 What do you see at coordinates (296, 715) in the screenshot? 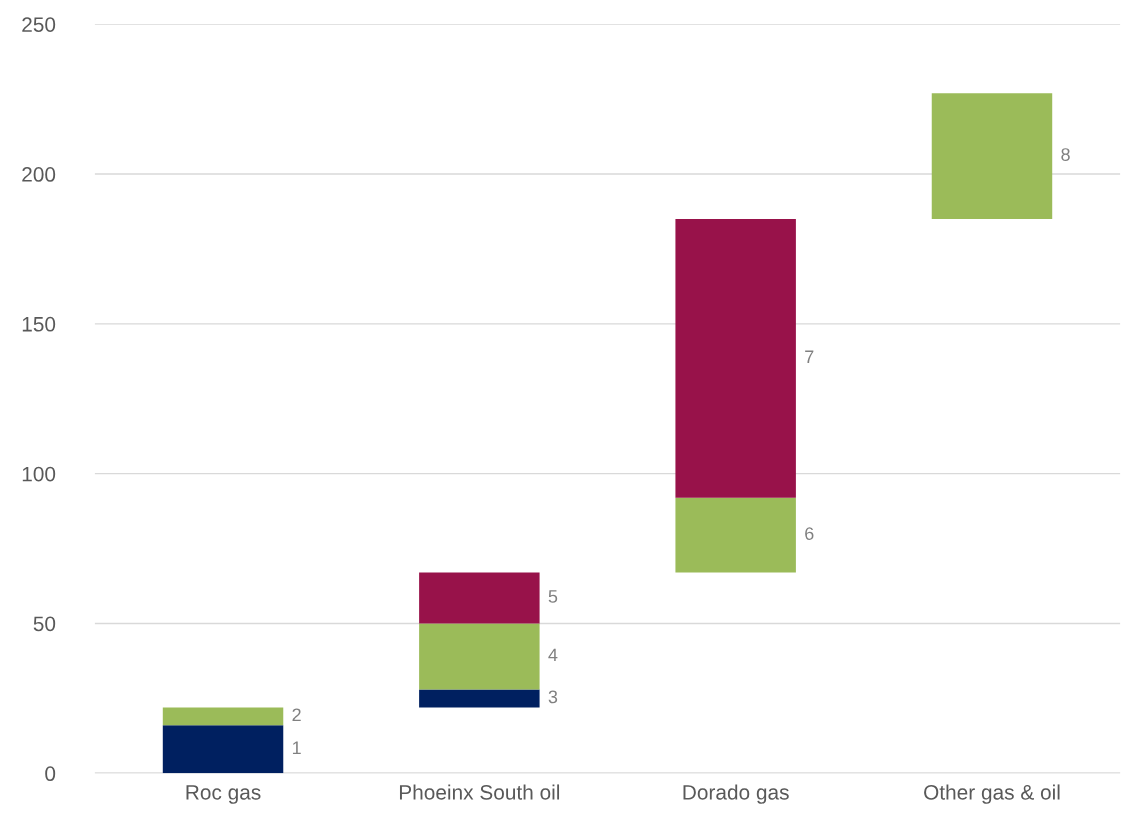
I see `annotation: 2` at bounding box center [296, 715].